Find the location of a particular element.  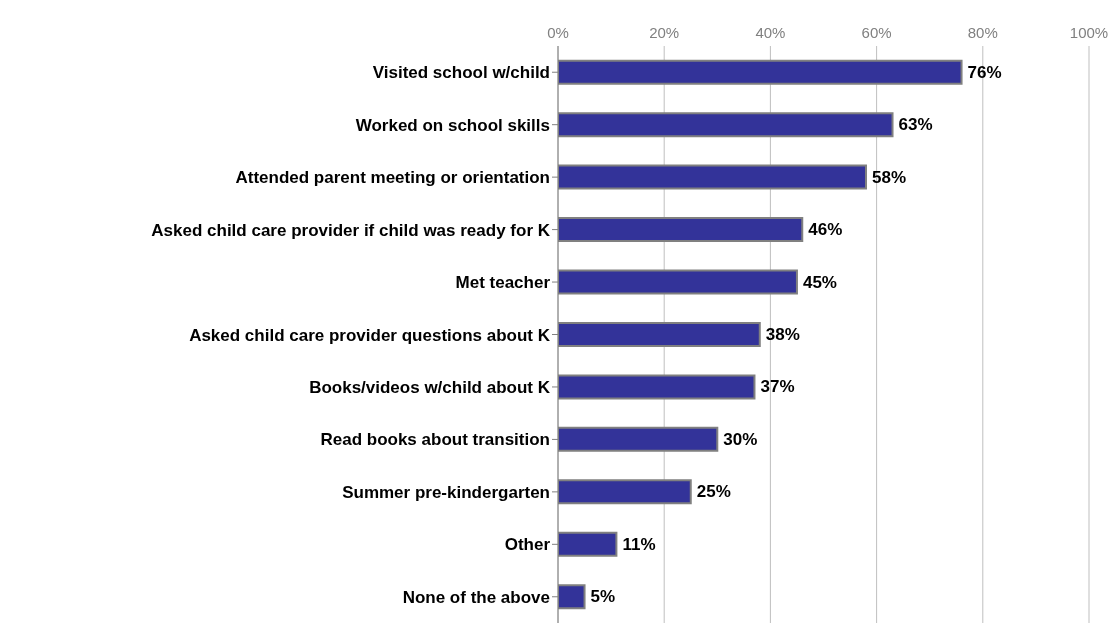

y-tick-label: Visited school w/child is located at coordinates (461, 73).